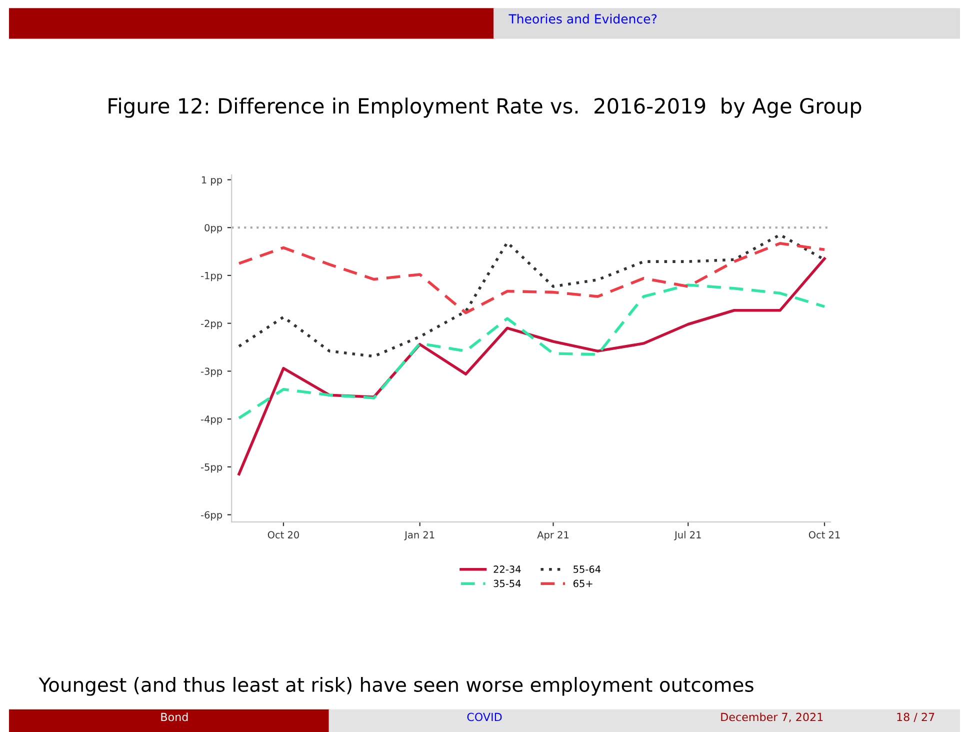  What do you see at coordinates (485, 108) in the screenshot?
I see `chart-title: Figure 12: Difference in Employment Rate vs. 2016-2019 by Age Group` at bounding box center [485, 108].